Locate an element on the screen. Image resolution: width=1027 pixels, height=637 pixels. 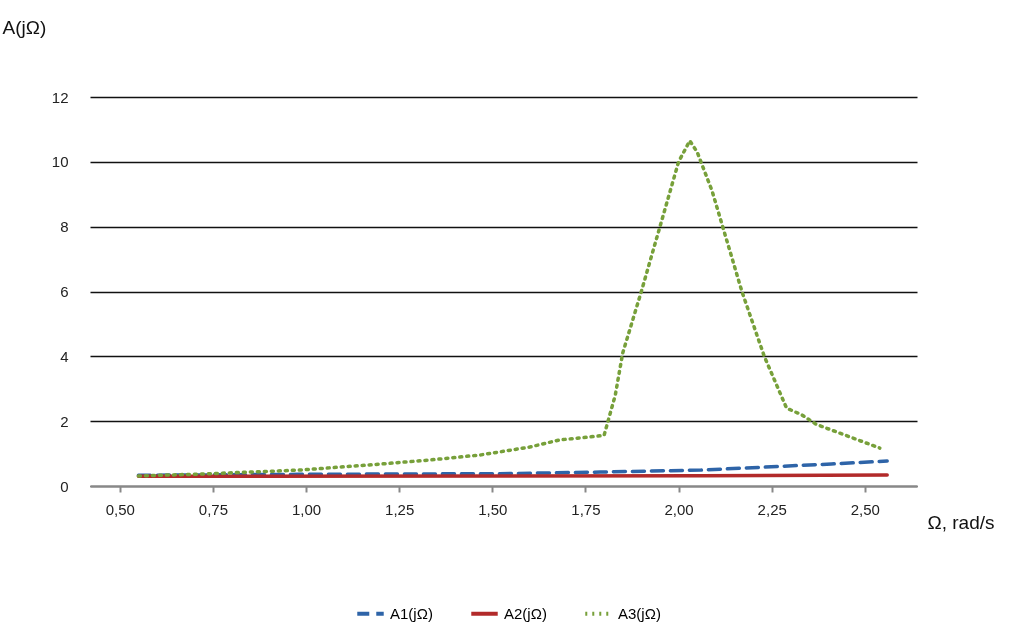
x-tick-label: 1,25 is located at coordinates (400, 509).